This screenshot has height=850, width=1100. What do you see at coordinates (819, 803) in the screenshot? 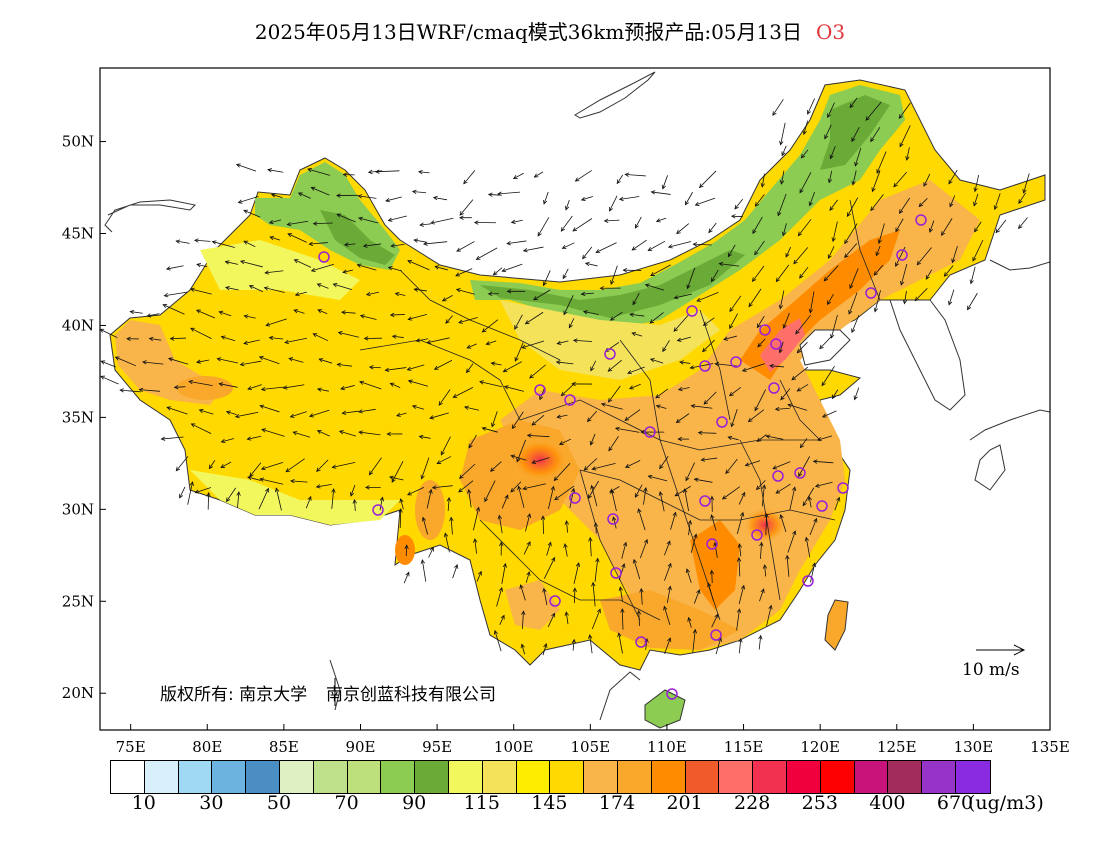
I see `legend-label: 253` at bounding box center [819, 803].